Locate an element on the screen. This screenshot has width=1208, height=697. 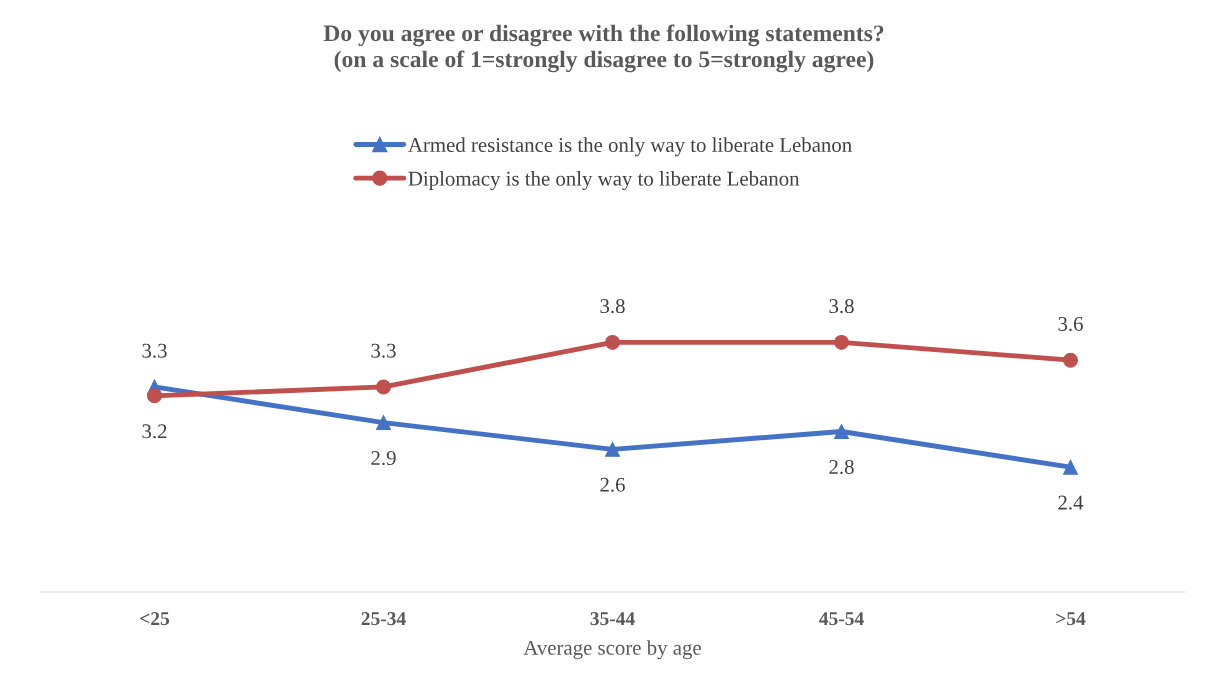
legend-label: Diplomacy is the only way to liberate Lebanon is located at coordinates (604, 180).